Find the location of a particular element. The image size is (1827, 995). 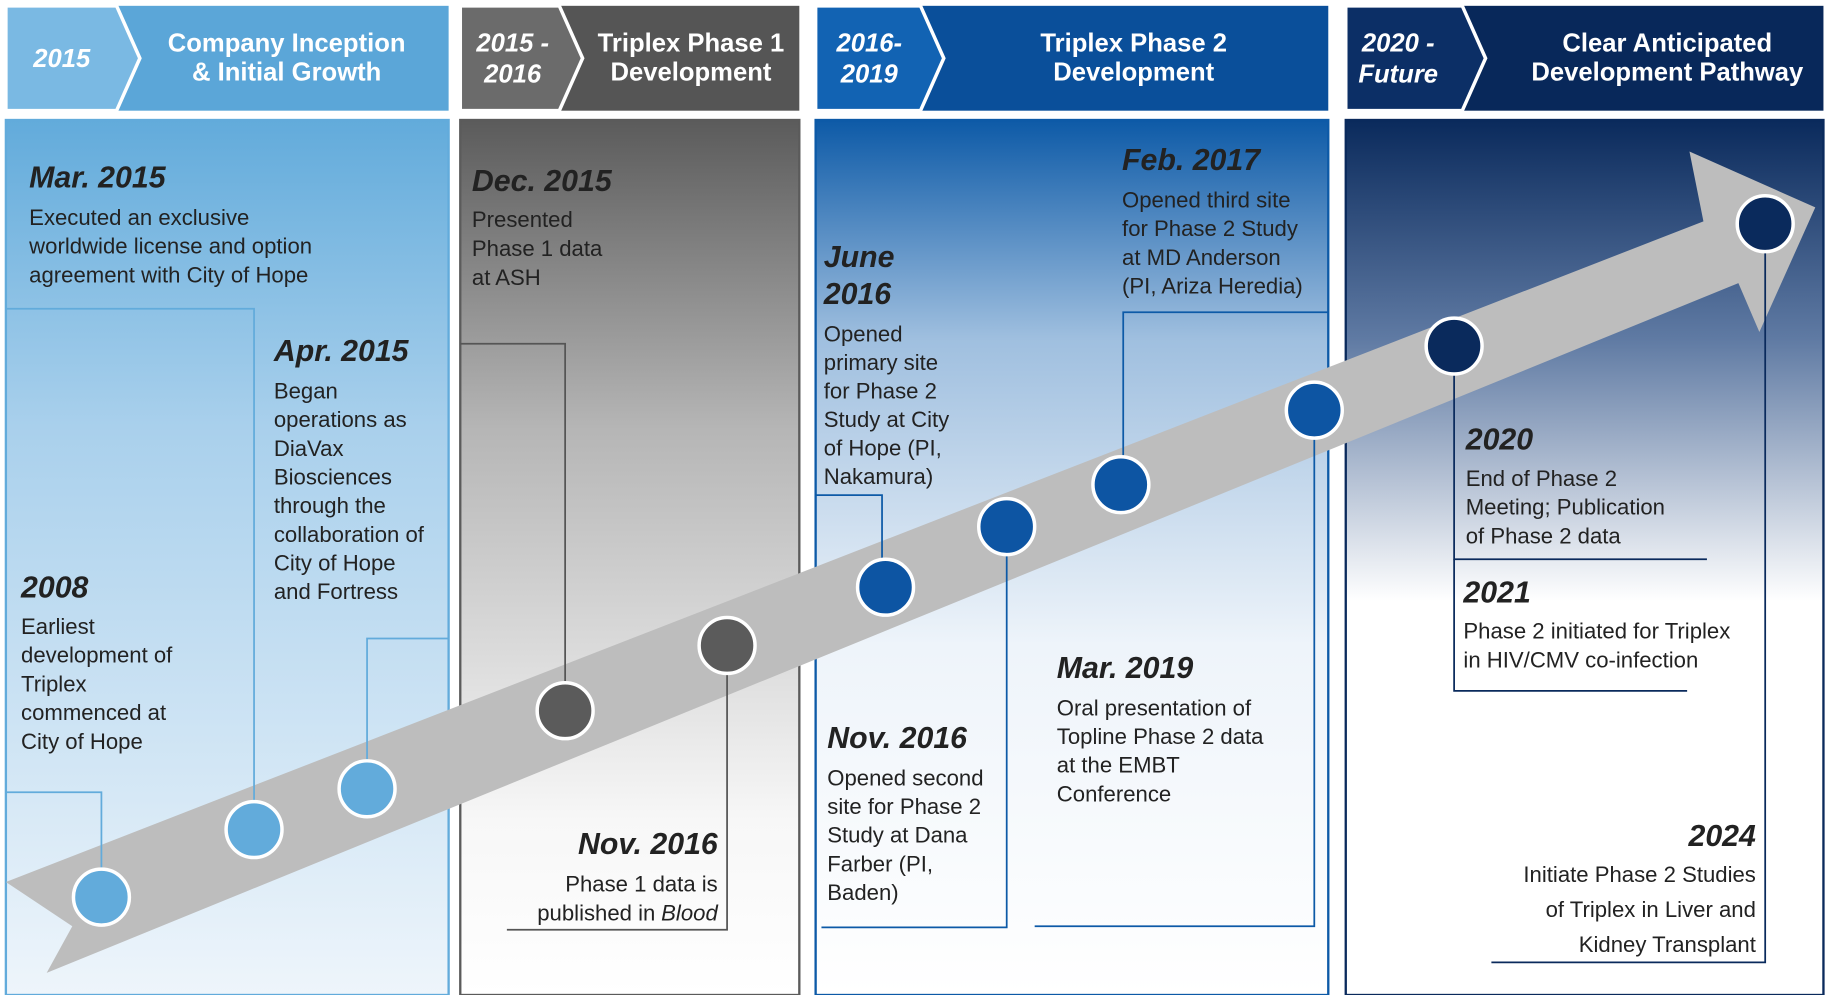

event-text: Baden) is located at coordinates (862, 892).